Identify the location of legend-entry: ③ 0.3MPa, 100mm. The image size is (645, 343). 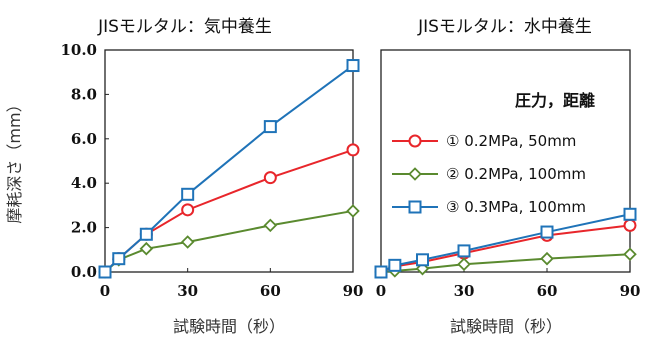
(489, 207).